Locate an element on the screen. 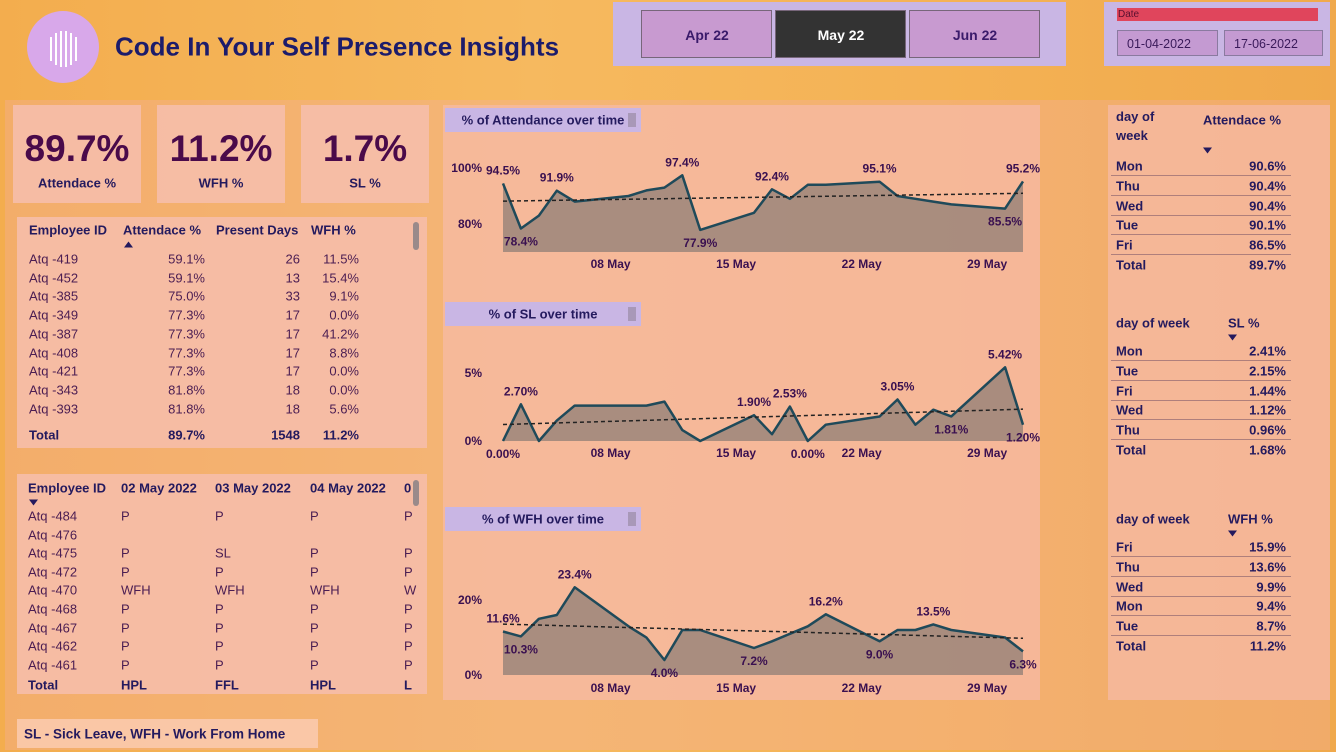 The height and width of the screenshot is (752, 1336). date-label: Date is located at coordinates (1129, 14).